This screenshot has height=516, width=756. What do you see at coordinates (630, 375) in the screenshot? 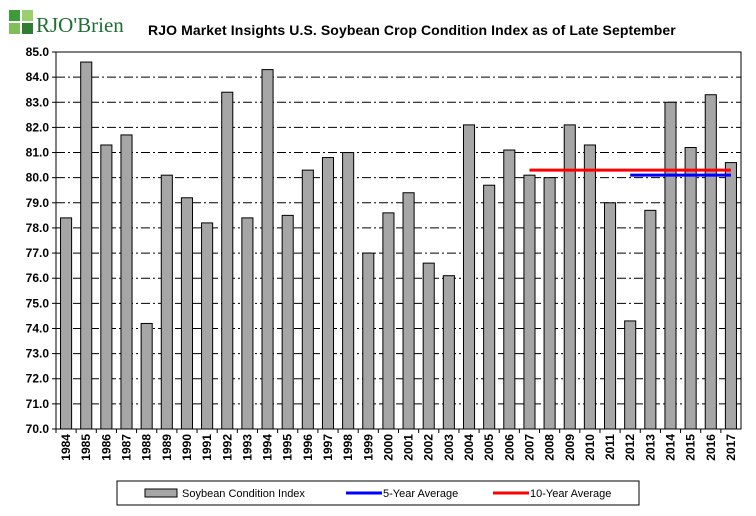
I see `bar-2012` at bounding box center [630, 375].